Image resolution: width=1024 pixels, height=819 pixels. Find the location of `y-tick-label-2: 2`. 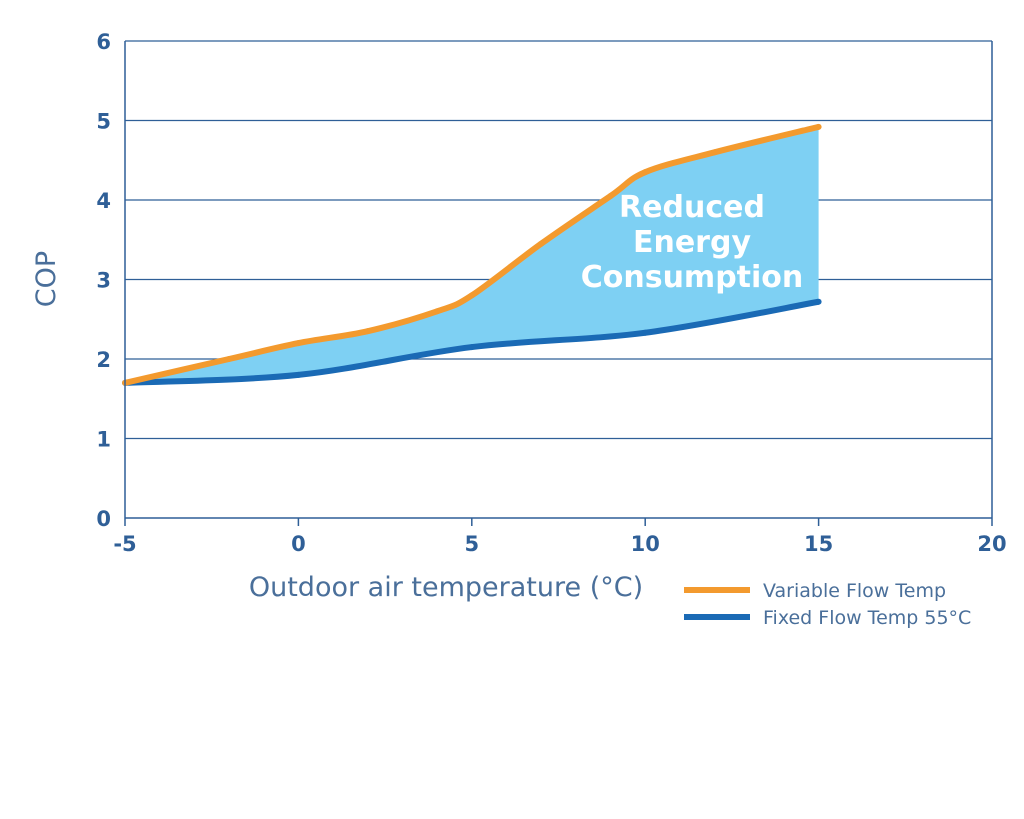

y-tick-label-2: 2 is located at coordinates (103, 360).